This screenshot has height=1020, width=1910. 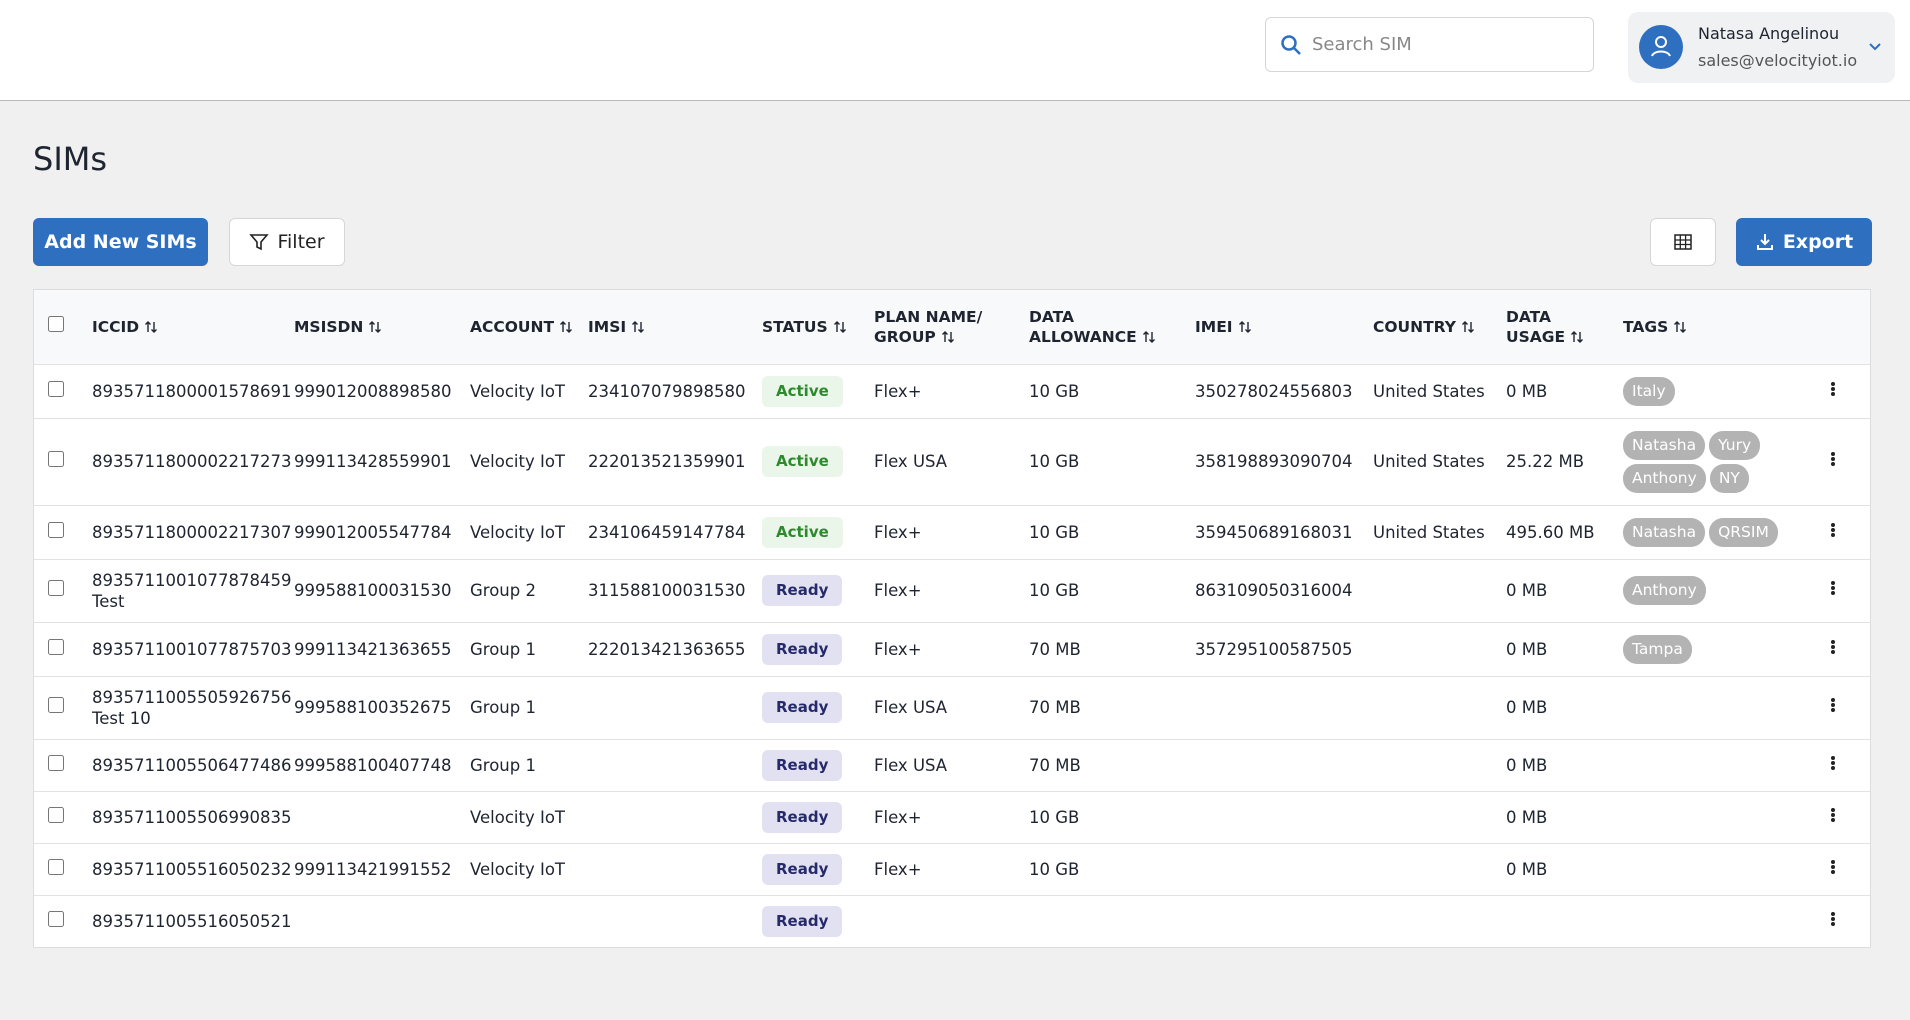 I want to click on status-badge: Active, so click(x=802, y=461).